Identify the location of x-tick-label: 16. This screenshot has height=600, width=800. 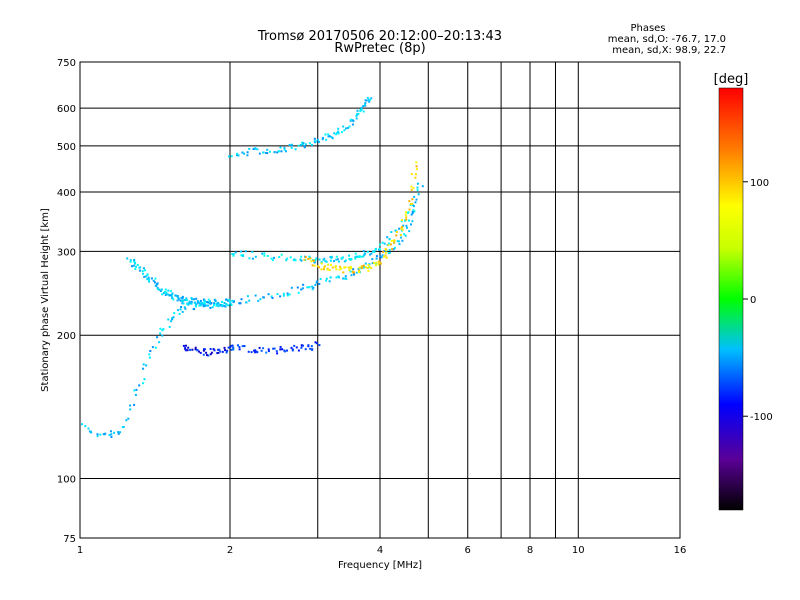
(680, 550).